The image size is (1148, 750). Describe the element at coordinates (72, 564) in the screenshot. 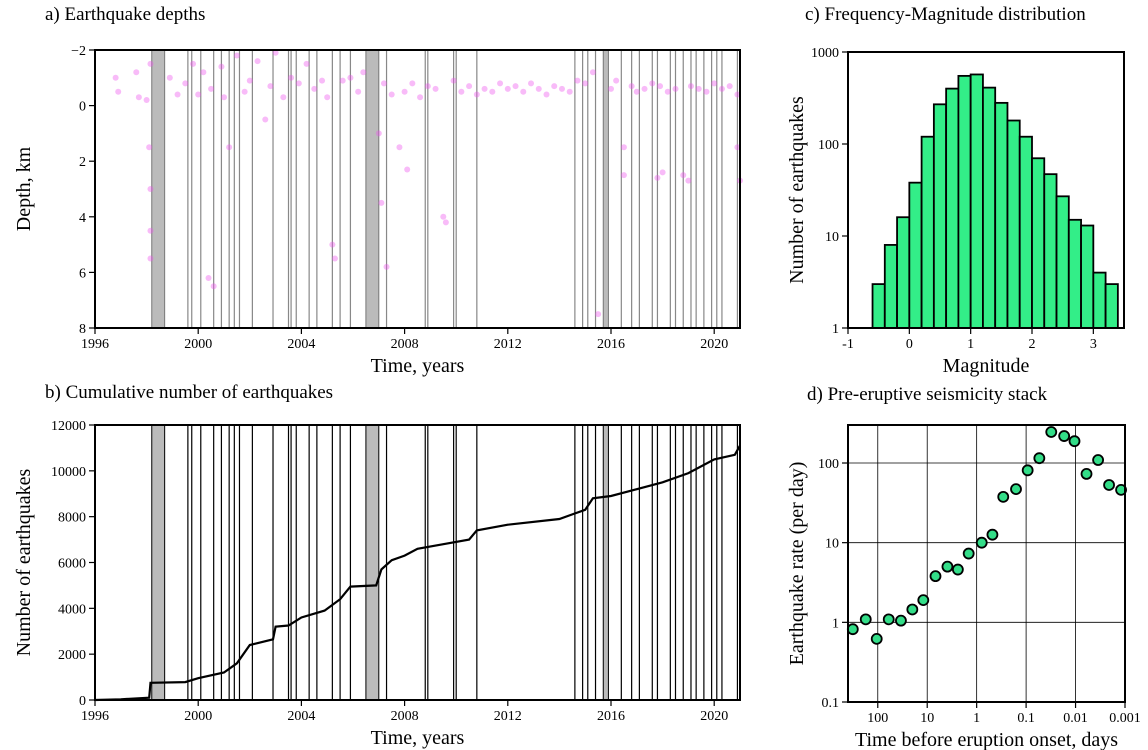

I see `y-tick-label: 6000` at that location.